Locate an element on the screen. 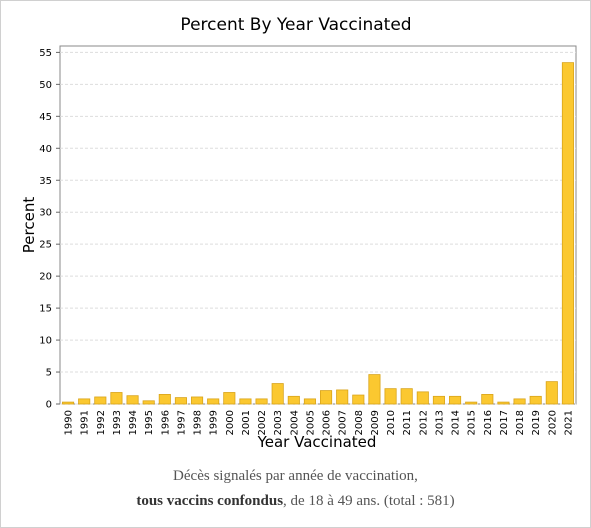  x-tick-label: 2021 is located at coordinates (568, 422).